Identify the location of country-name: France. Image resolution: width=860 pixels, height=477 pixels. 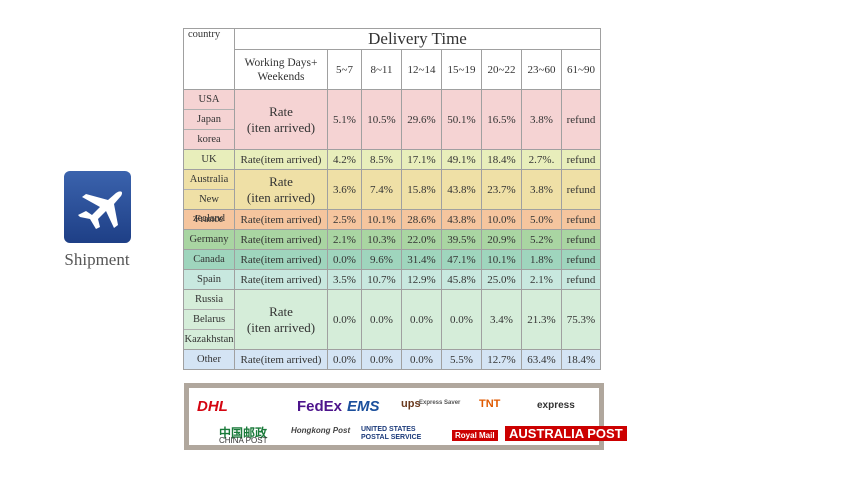
(209, 219).